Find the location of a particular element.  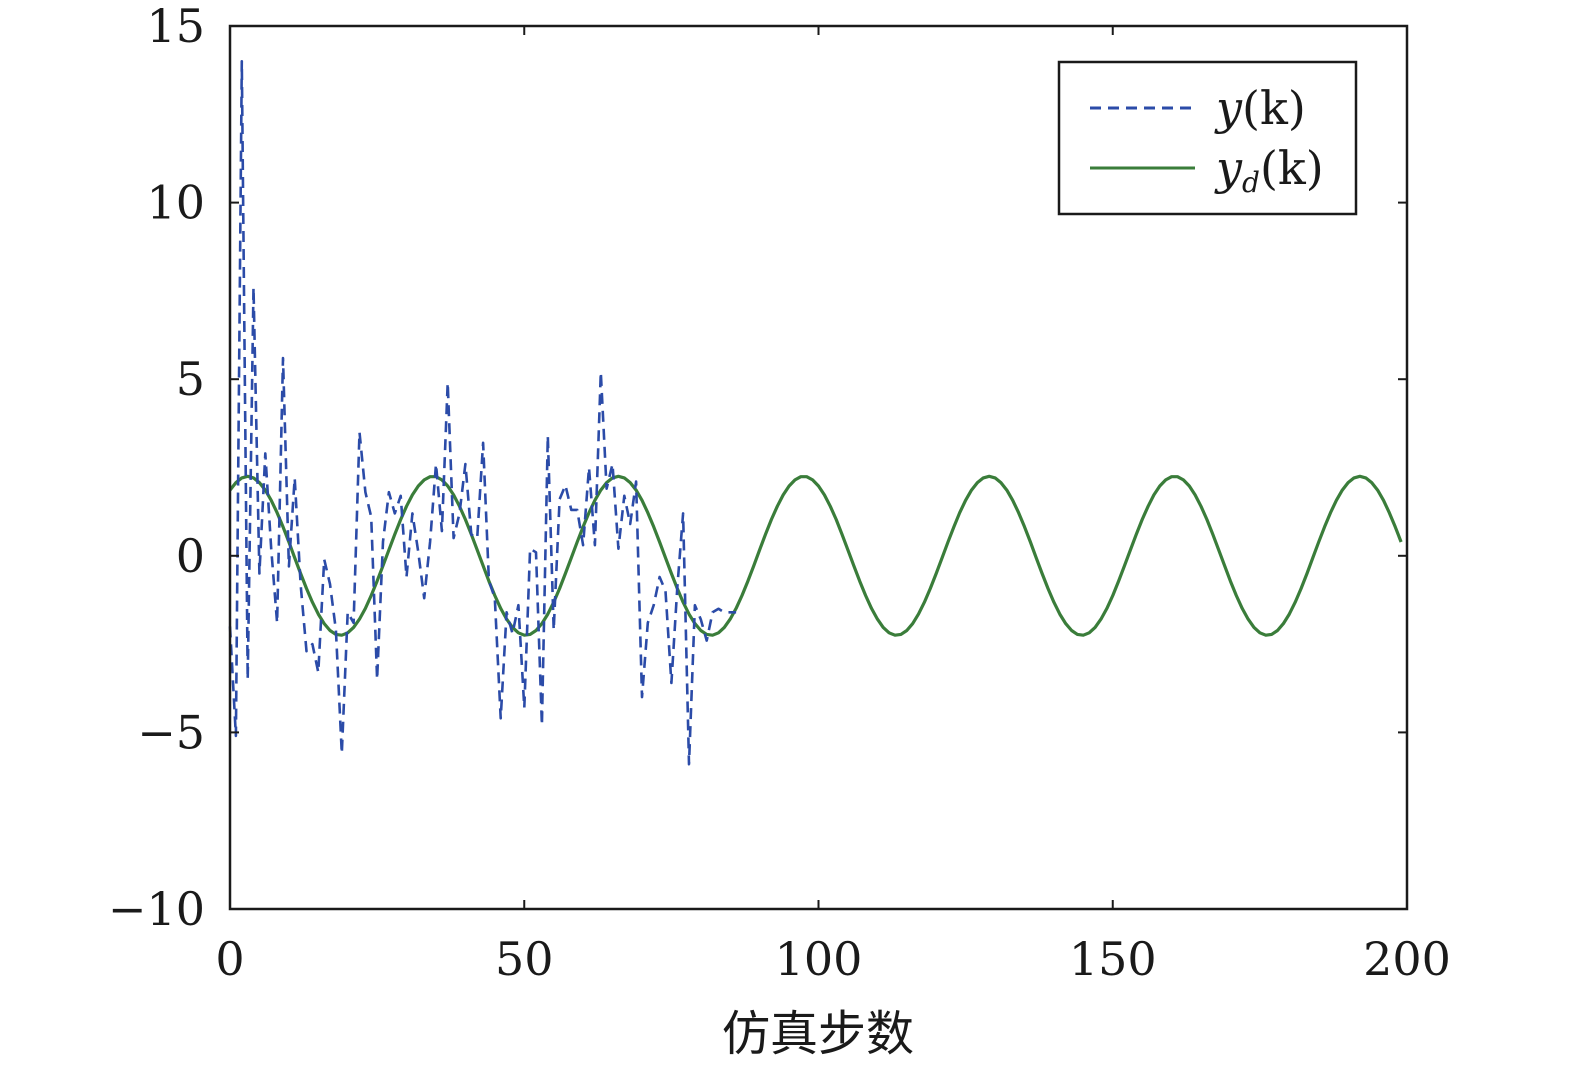

x-tick-label: 0 is located at coordinates (229, 959).